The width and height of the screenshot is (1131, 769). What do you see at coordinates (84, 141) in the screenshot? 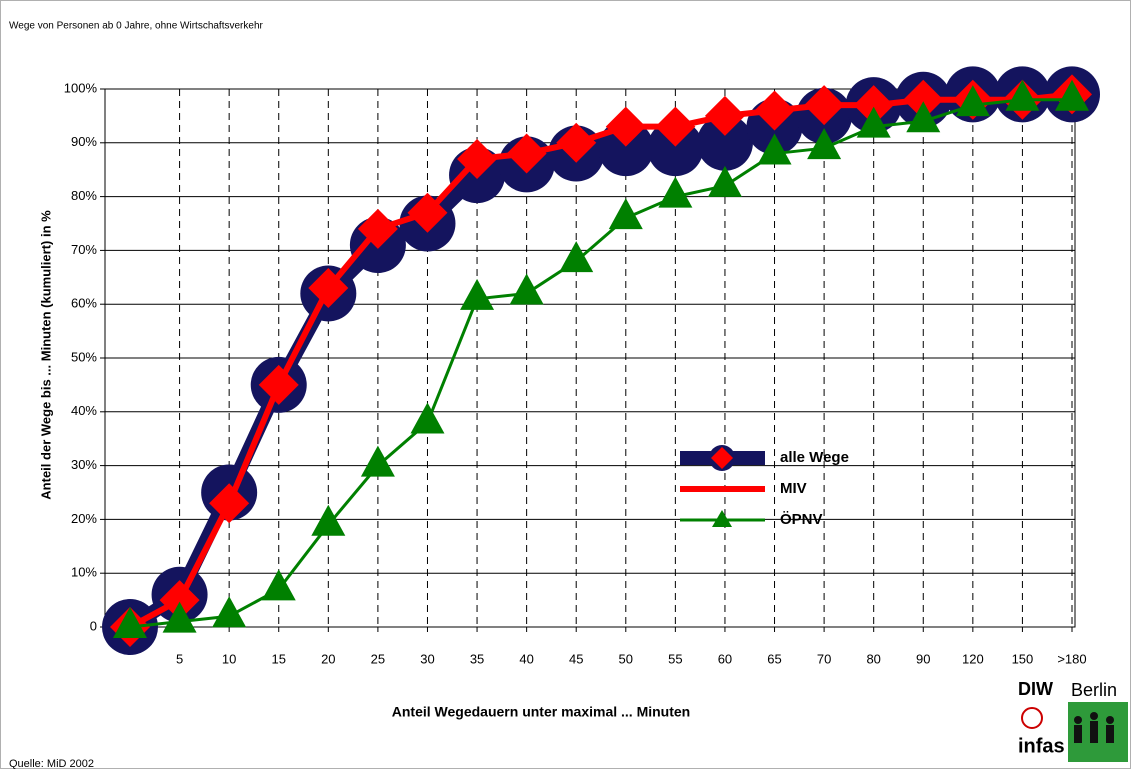
I see `y-tick-label: 90%` at bounding box center [84, 141].